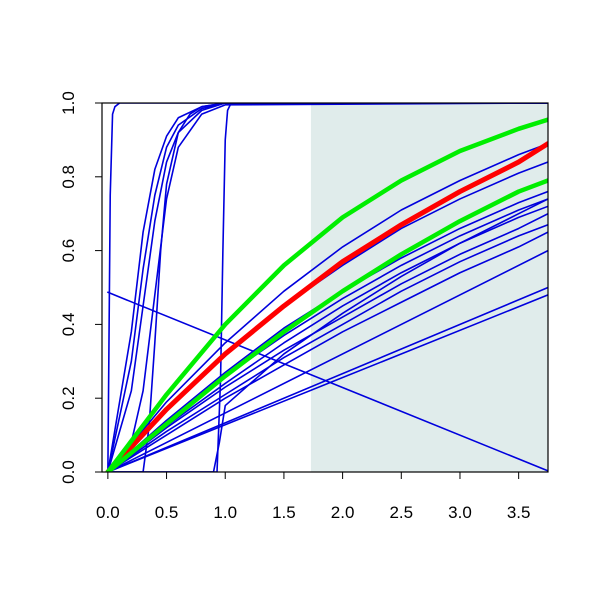 Image resolution: width=600 pixels, height=605 pixels. Describe the element at coordinates (68, 472) in the screenshot. I see `y-tick-label: 0.0` at that location.